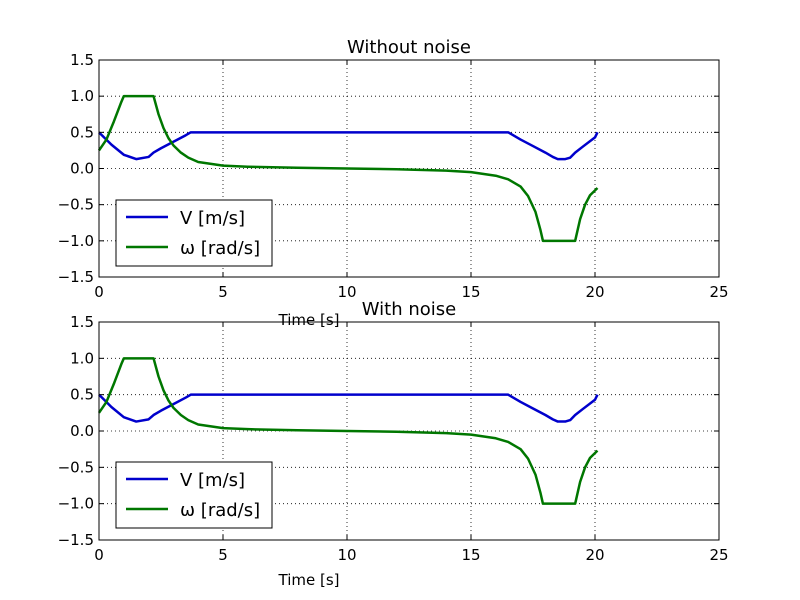  What do you see at coordinates (223, 292) in the screenshot?
I see `without-noise-x-tick-label: 5` at bounding box center [223, 292].